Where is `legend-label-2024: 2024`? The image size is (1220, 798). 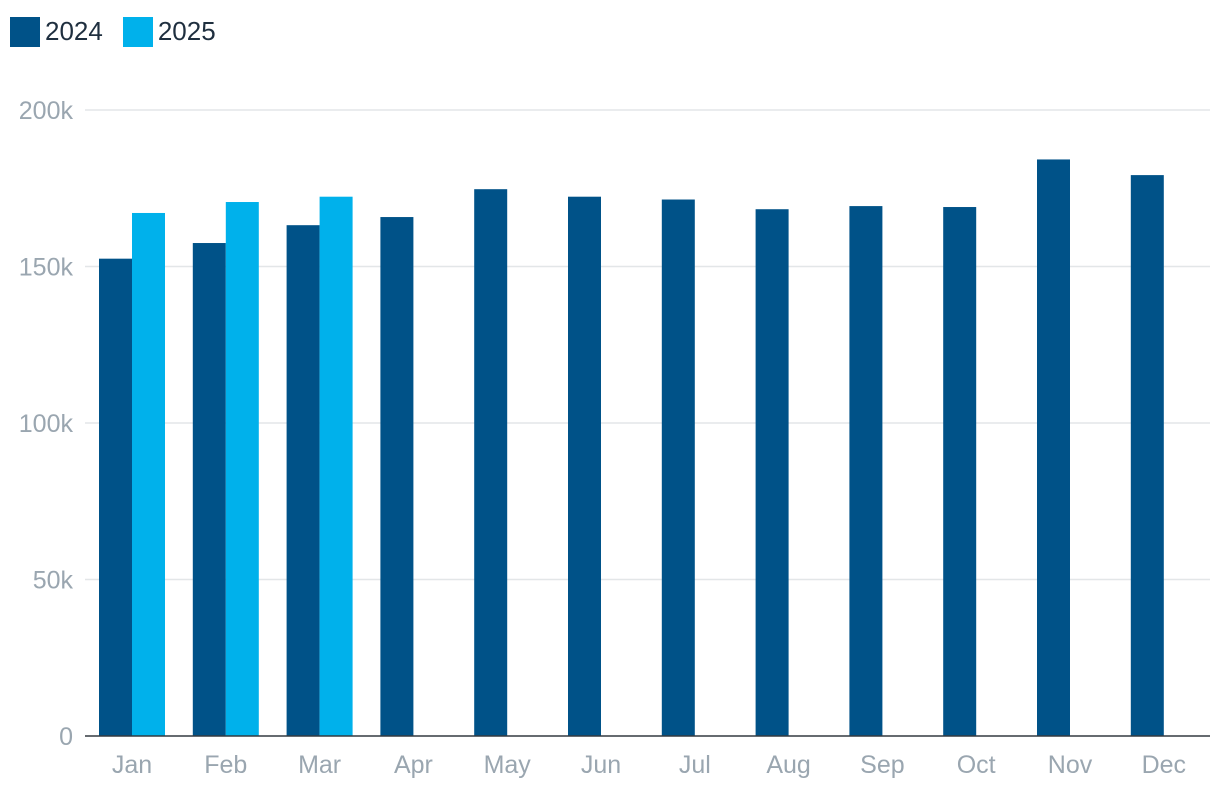 legend-label-2024: 2024 is located at coordinates (74, 31).